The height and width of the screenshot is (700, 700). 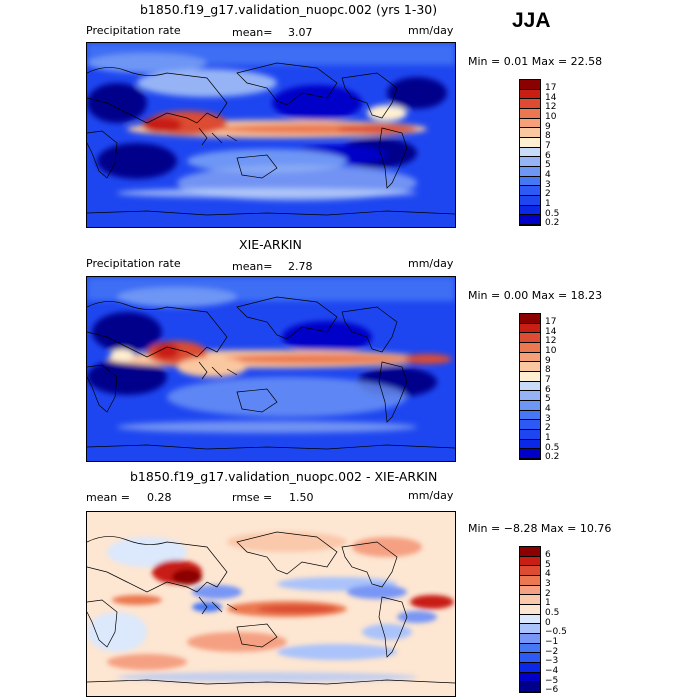 What do you see at coordinates (548, 146) in the screenshot?
I see `panel1-cb-label: 7` at bounding box center [548, 146].